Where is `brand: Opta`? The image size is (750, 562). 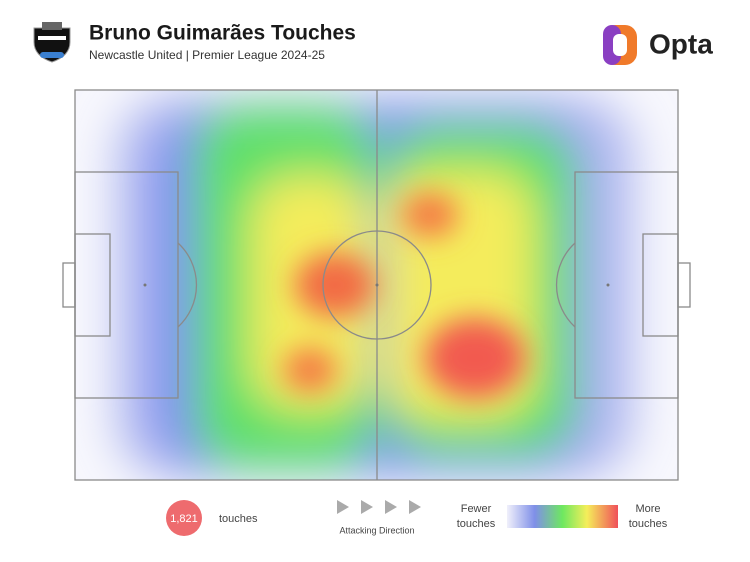 brand: Opta is located at coordinates (681, 43).